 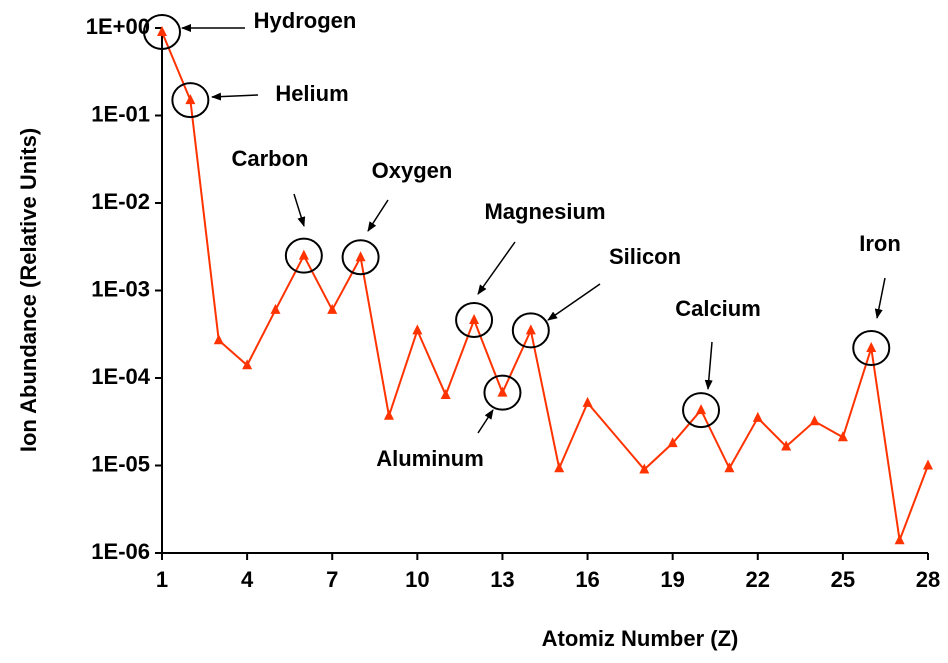 What do you see at coordinates (118, 26) in the screenshot?
I see `y-tick-label: 1E+00` at bounding box center [118, 26].